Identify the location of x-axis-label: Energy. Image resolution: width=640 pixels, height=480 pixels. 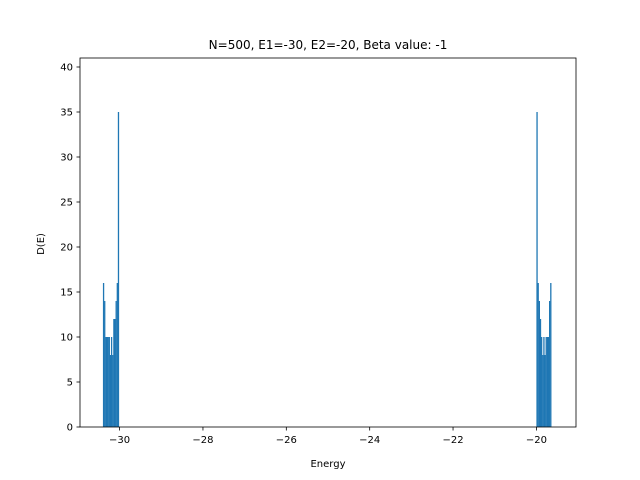
(327, 464).